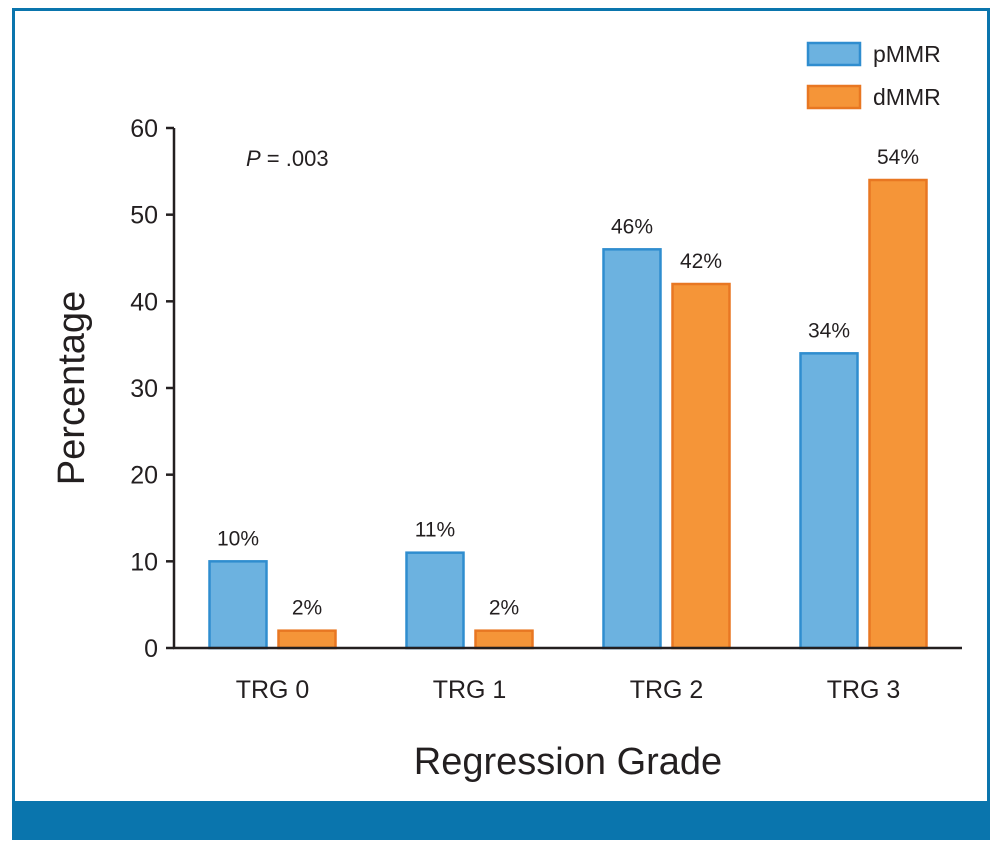 Image resolution: width=998 pixels, height=848 pixels. Describe the element at coordinates (144, 476) in the screenshot. I see `y-tick-label-20: 20` at that location.